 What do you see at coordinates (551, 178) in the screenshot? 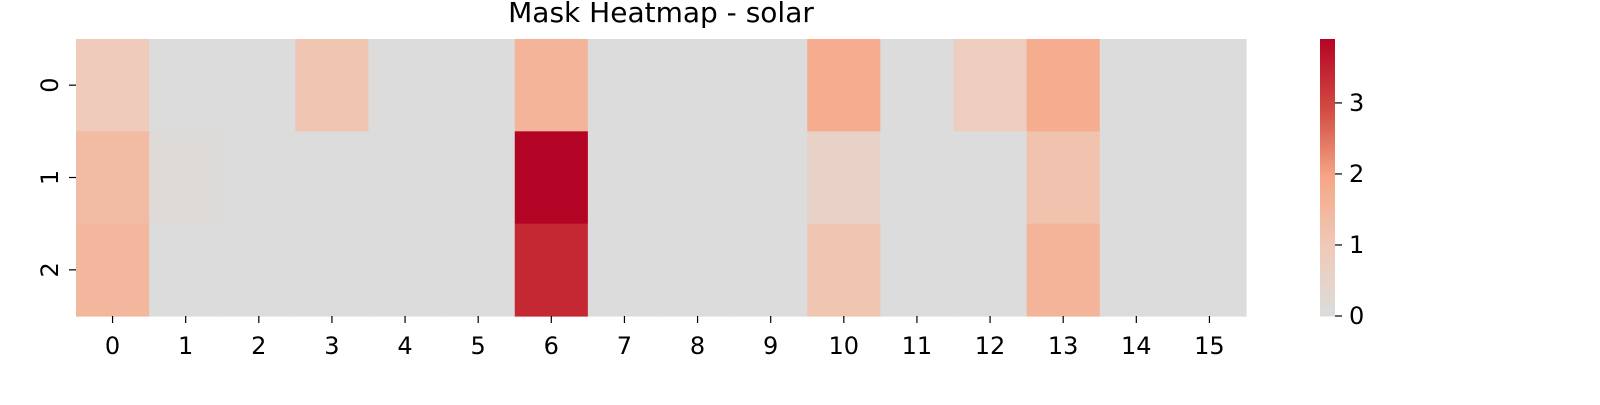
I see `heatmap-cell-r1-c6` at bounding box center [551, 178].